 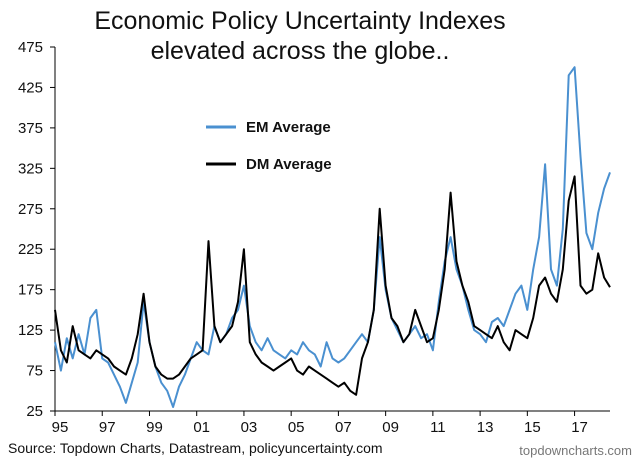 What do you see at coordinates (30, 330) in the screenshot?
I see `y-tick-label: 125` at bounding box center [30, 330].